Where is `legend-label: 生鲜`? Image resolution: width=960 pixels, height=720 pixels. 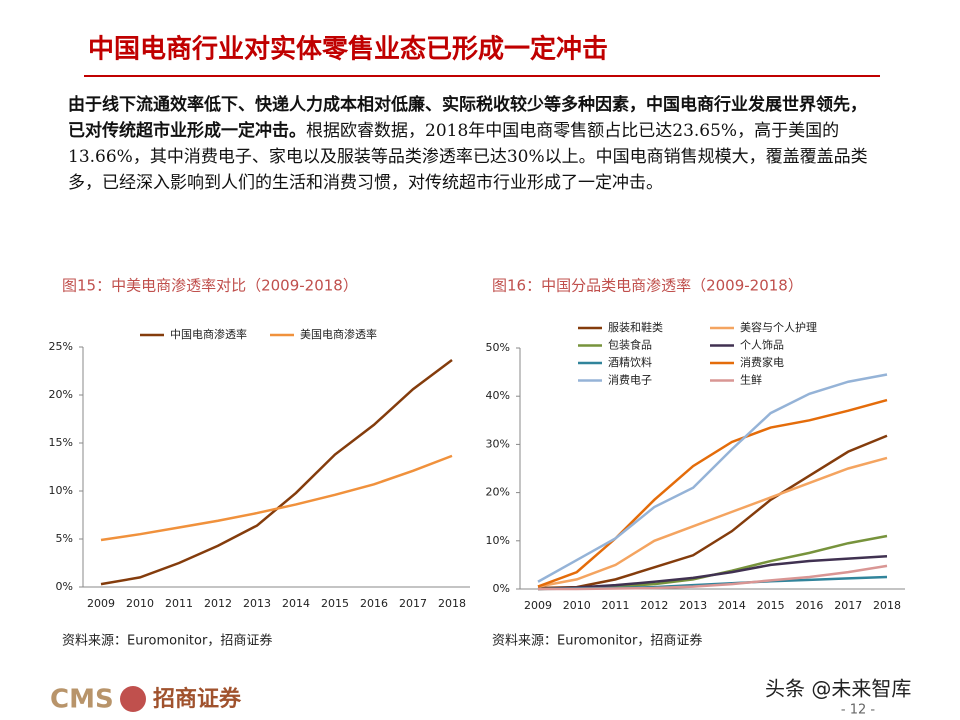 legend-label: 生鲜 is located at coordinates (751, 380).